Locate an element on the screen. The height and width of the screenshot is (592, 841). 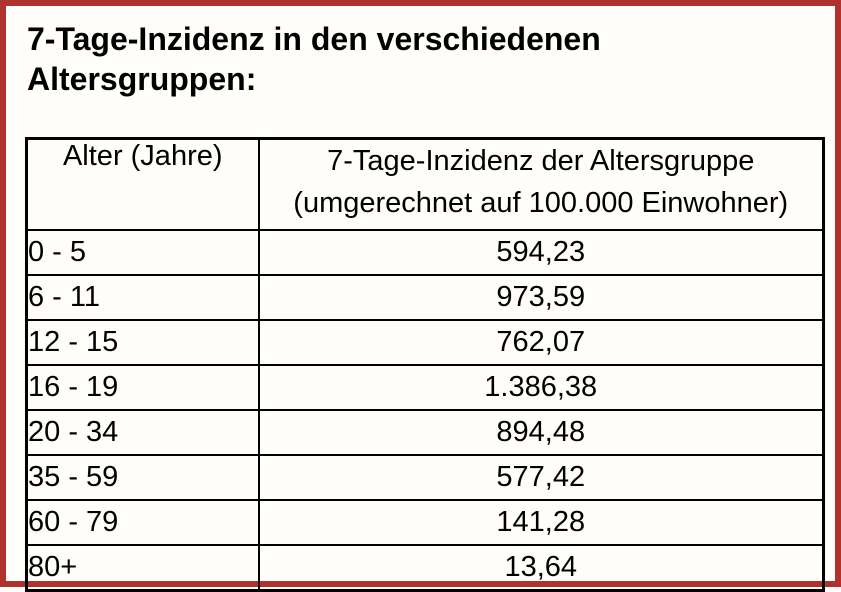
table-row: 0 - 5 594,23 is located at coordinates (425, 252).